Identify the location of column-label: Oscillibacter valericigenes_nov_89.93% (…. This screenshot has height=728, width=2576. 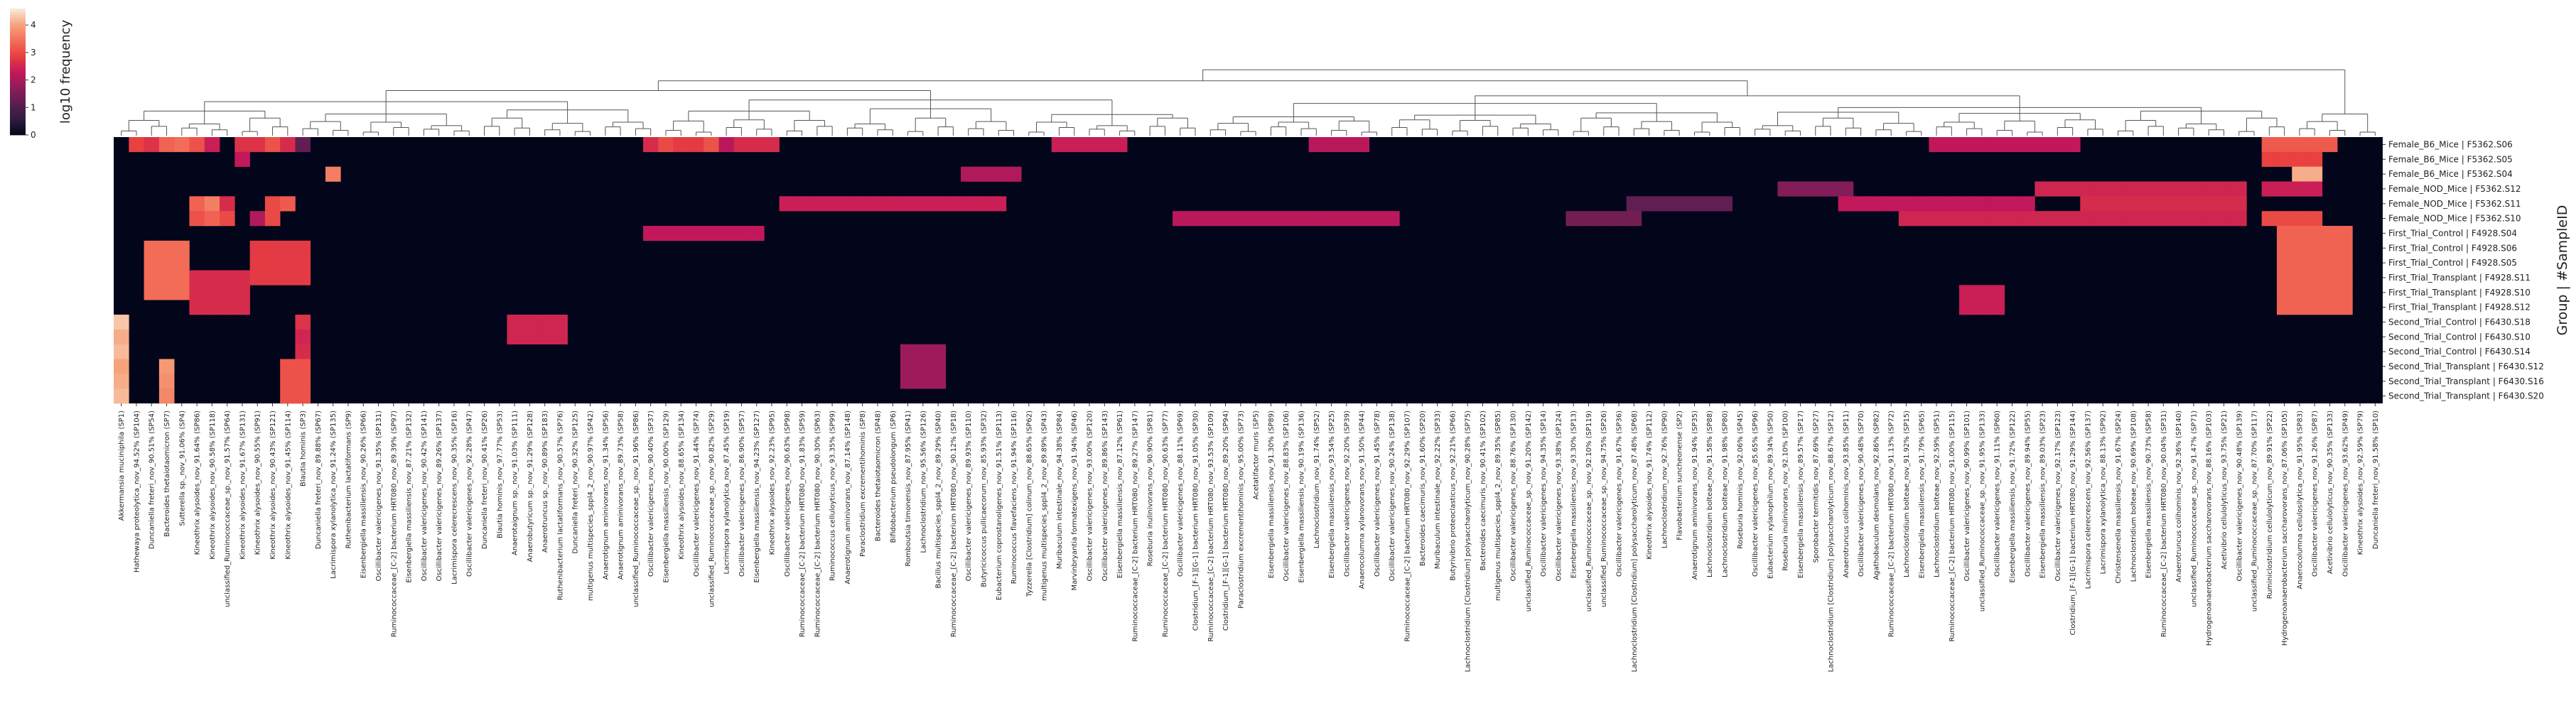
(969, 496).